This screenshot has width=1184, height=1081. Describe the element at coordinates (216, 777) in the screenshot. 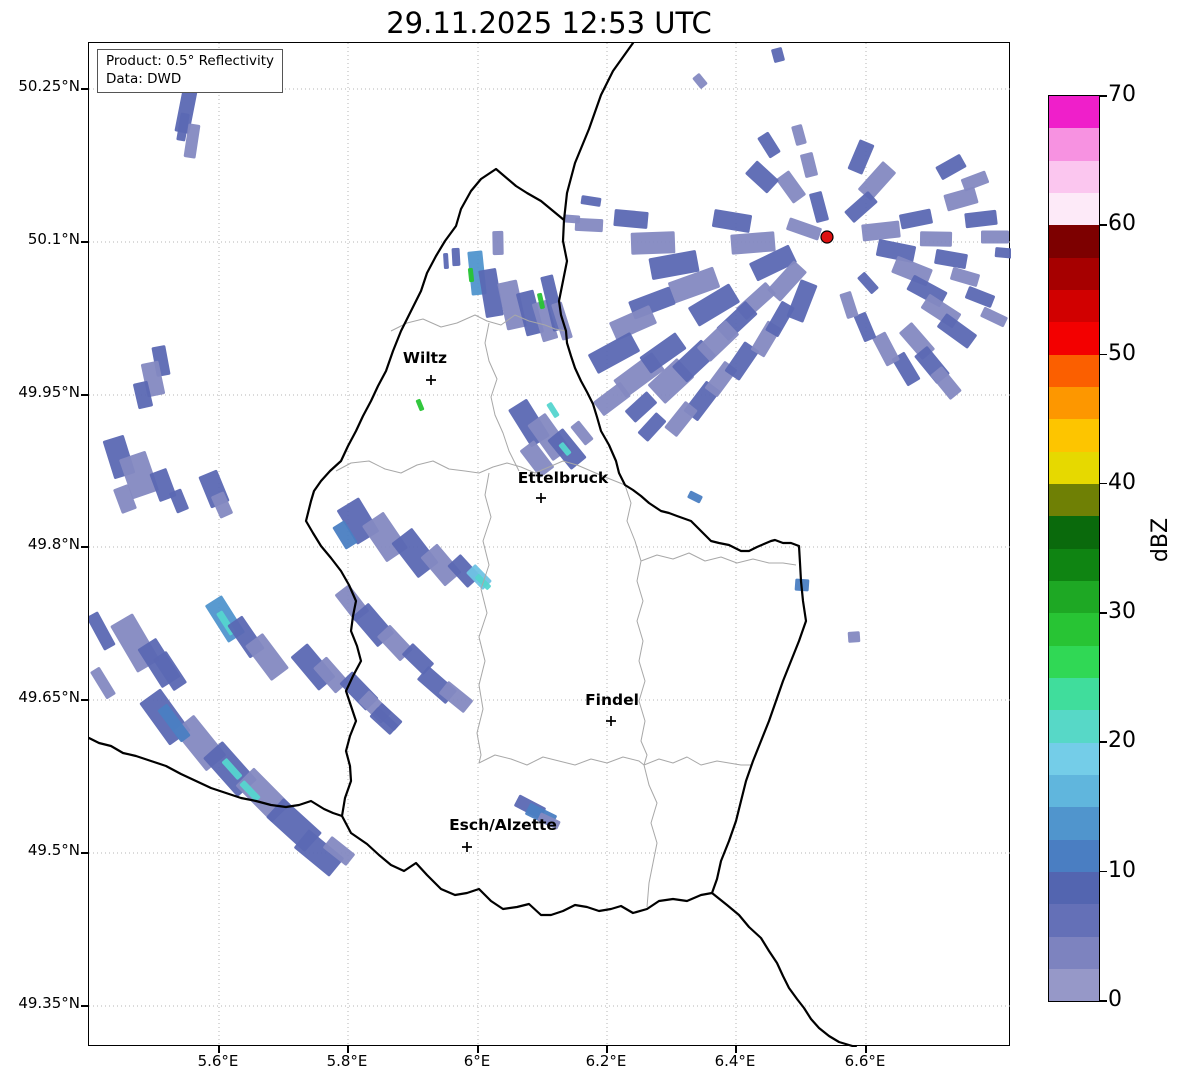

I see `country-border-france-belgium` at that location.